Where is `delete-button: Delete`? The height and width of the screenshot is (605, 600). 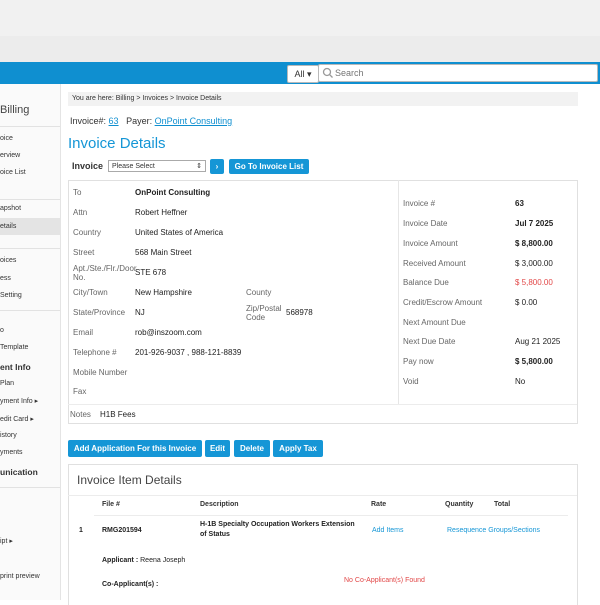 delete-button: Delete is located at coordinates (252, 448).